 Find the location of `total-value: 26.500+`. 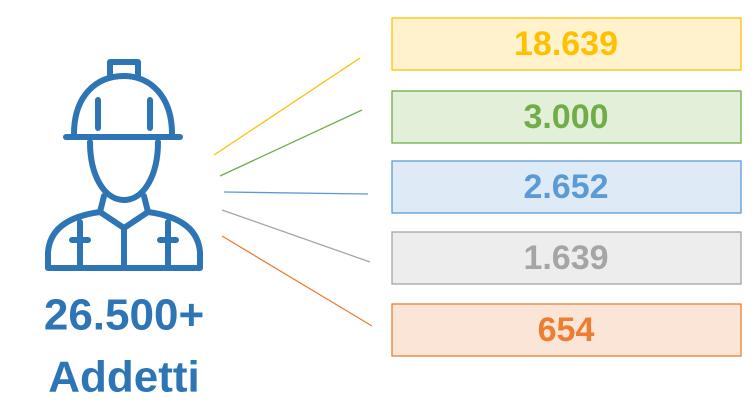

total-value: 26.500+ is located at coordinates (124, 315).